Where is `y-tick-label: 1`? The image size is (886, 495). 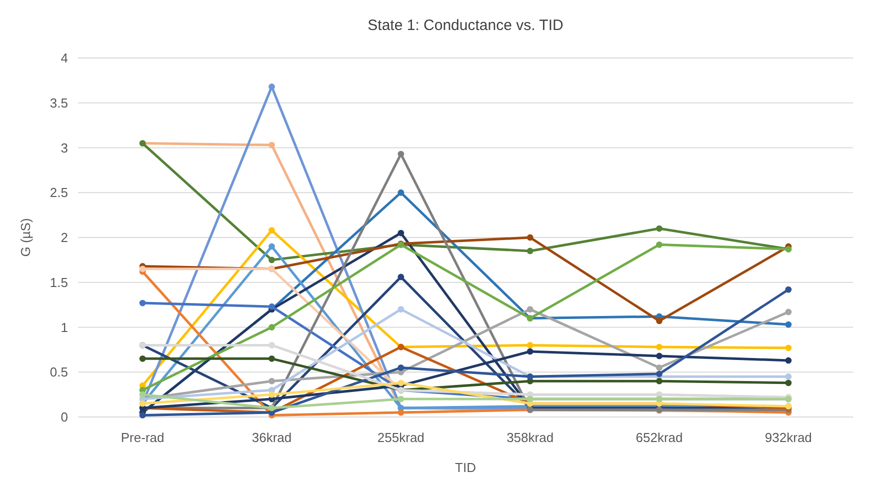
y-tick-label: 1 is located at coordinates (64, 327).